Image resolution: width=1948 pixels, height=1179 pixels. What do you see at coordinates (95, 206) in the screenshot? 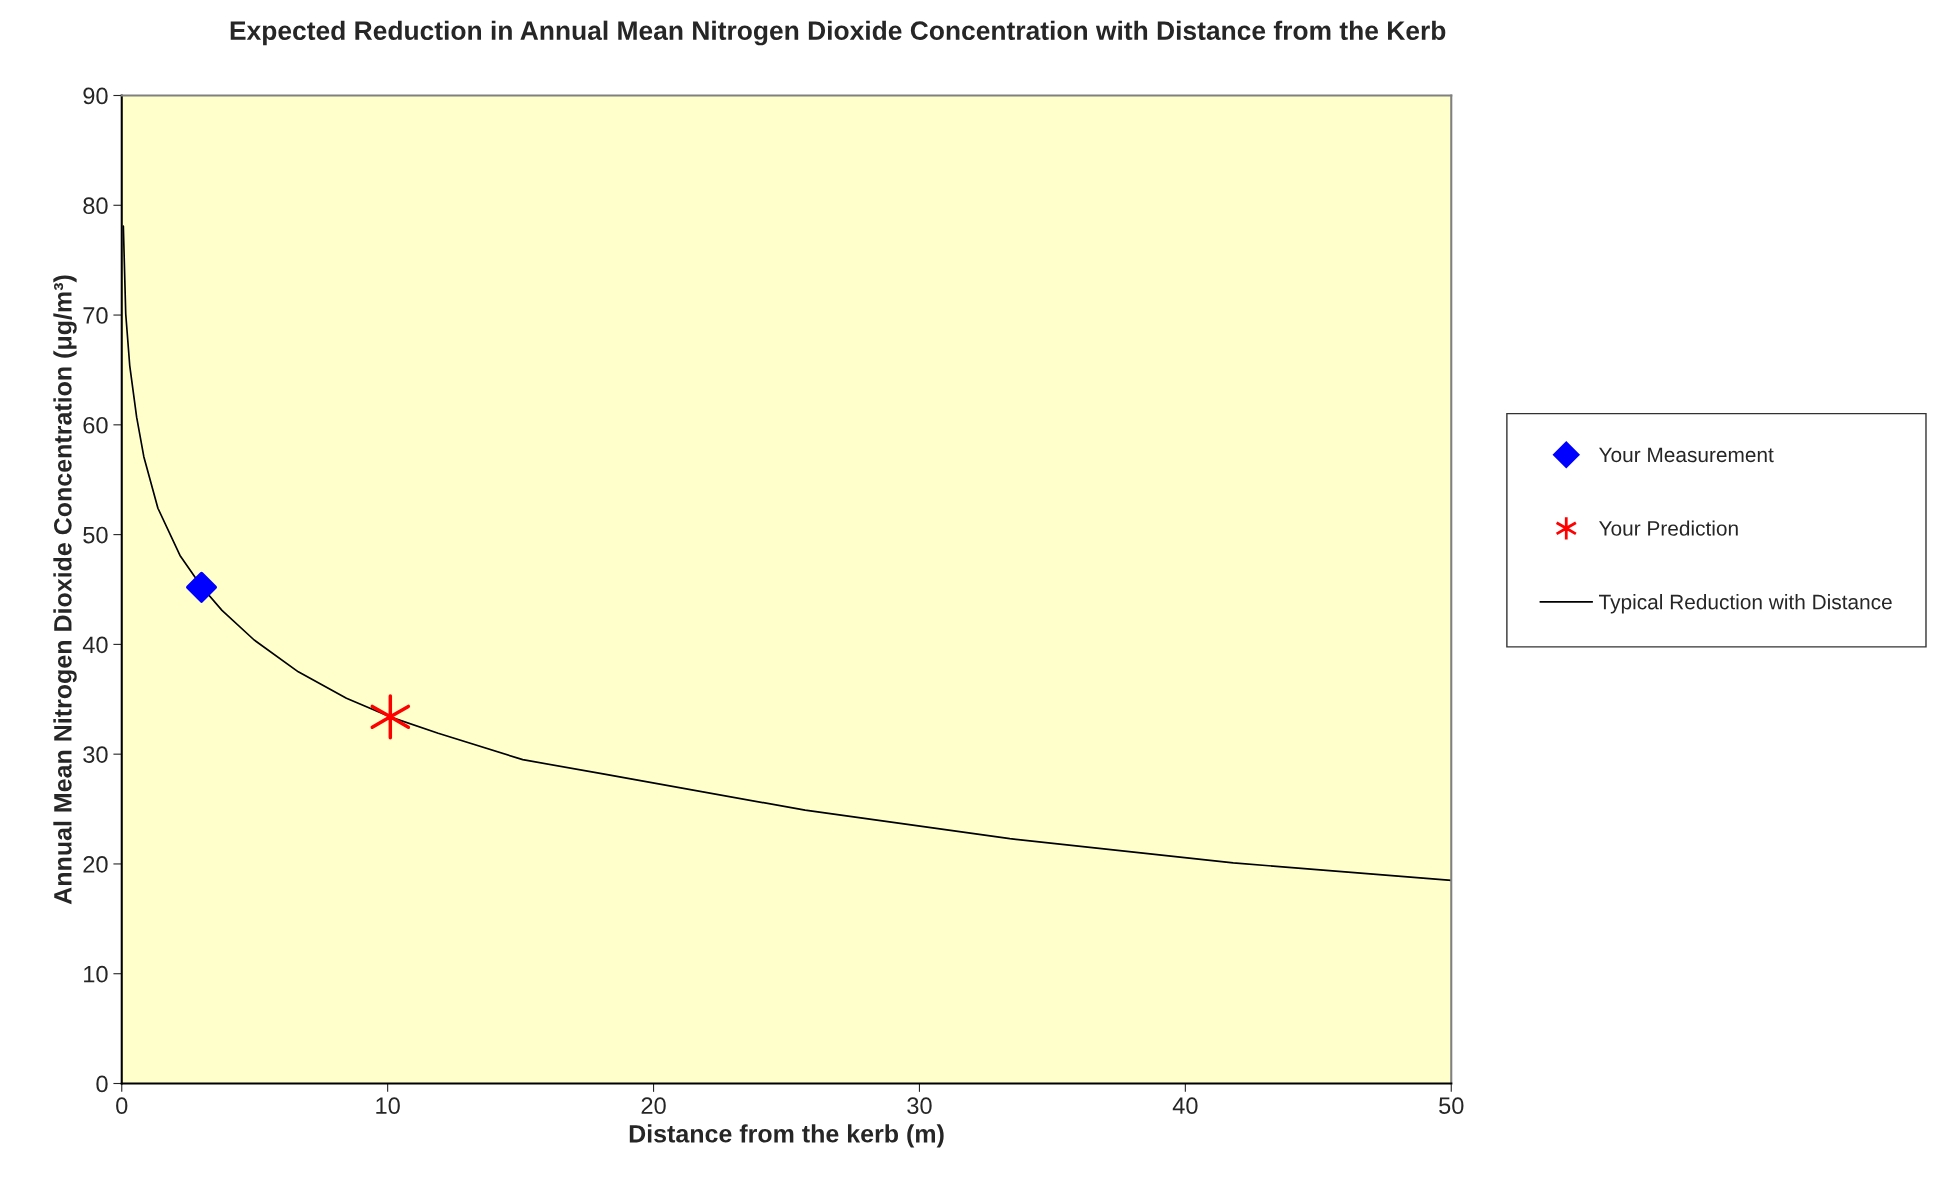
I see `y-tick-label: 80` at bounding box center [95, 206].